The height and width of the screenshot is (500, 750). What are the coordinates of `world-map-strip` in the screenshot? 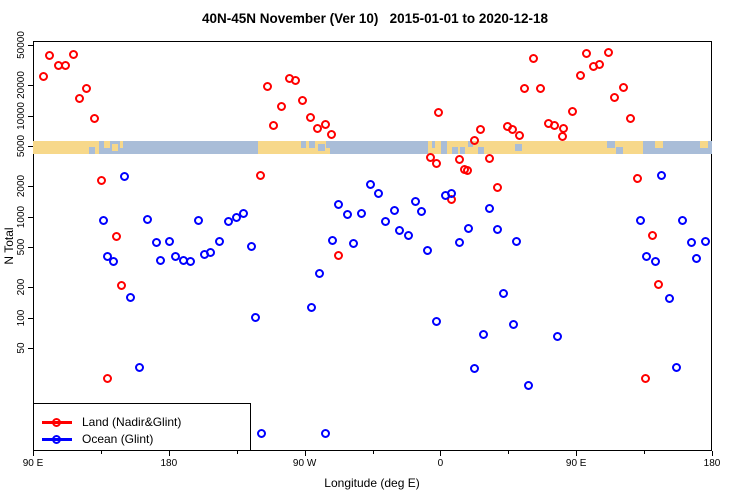 It's located at (372, 147).